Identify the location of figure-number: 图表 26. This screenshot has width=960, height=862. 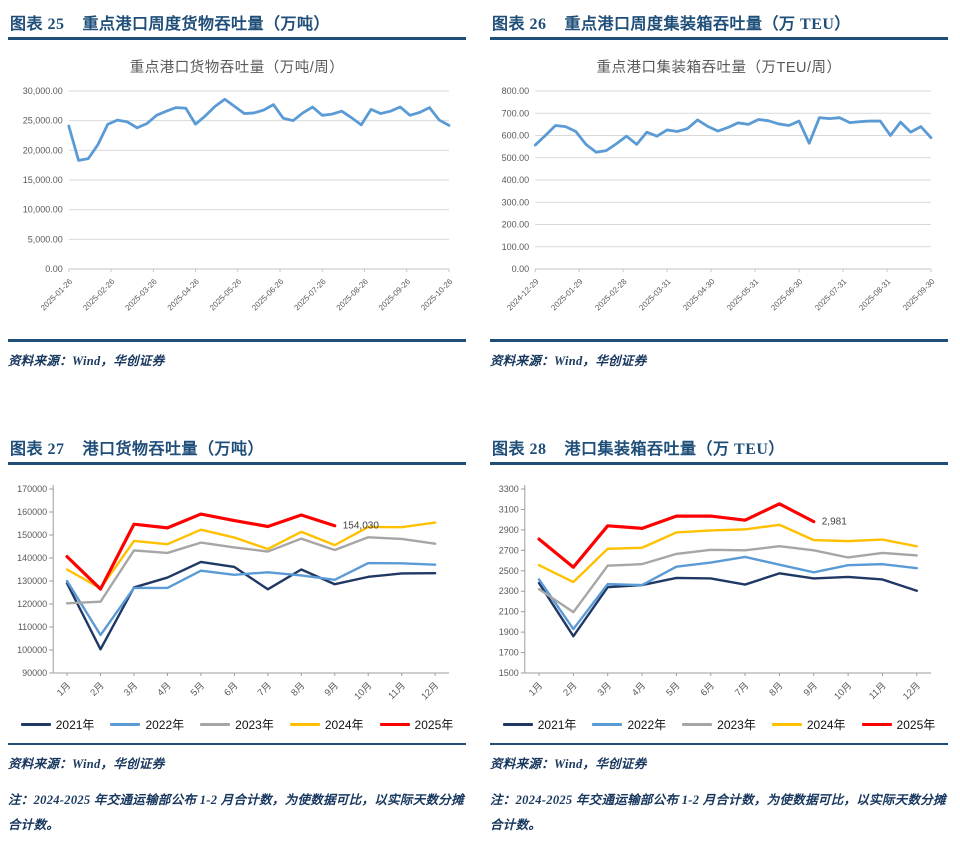
(519, 24).